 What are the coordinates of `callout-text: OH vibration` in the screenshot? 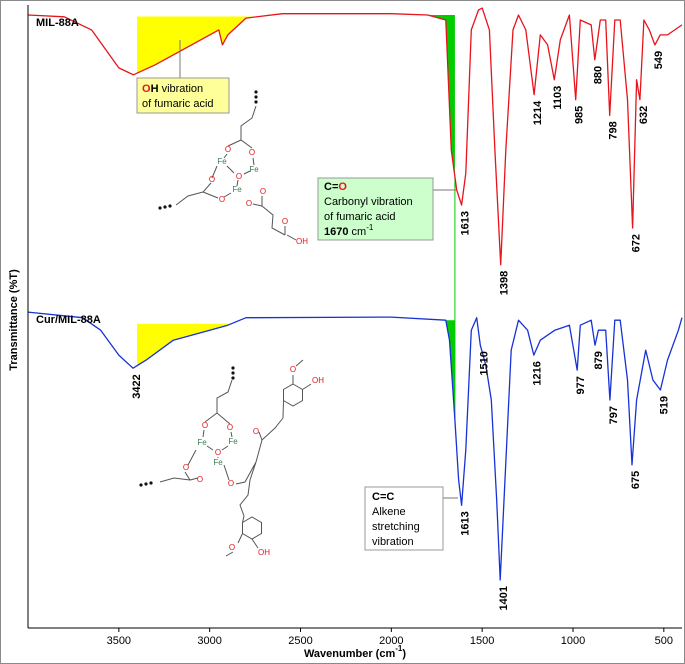 It's located at (172, 89).